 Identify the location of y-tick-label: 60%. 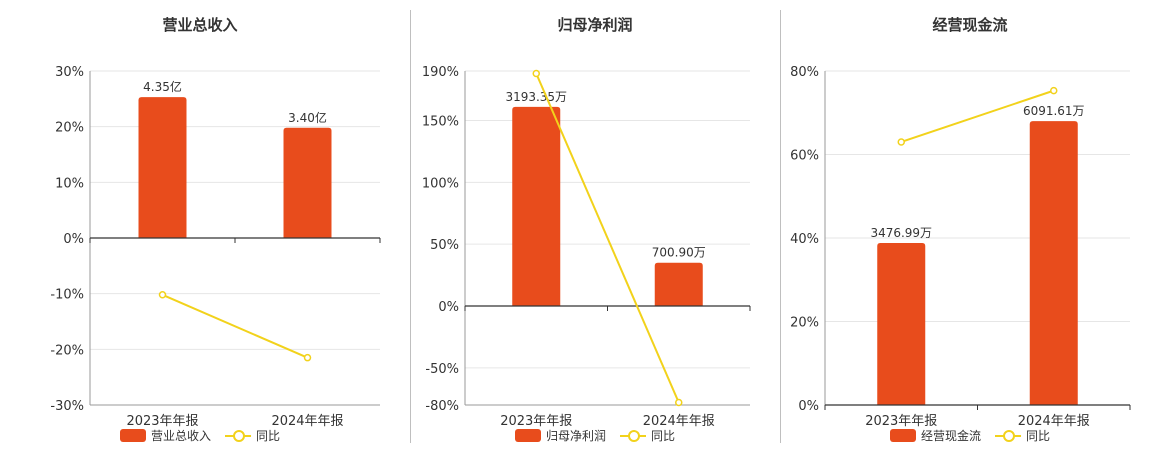
(804, 156).